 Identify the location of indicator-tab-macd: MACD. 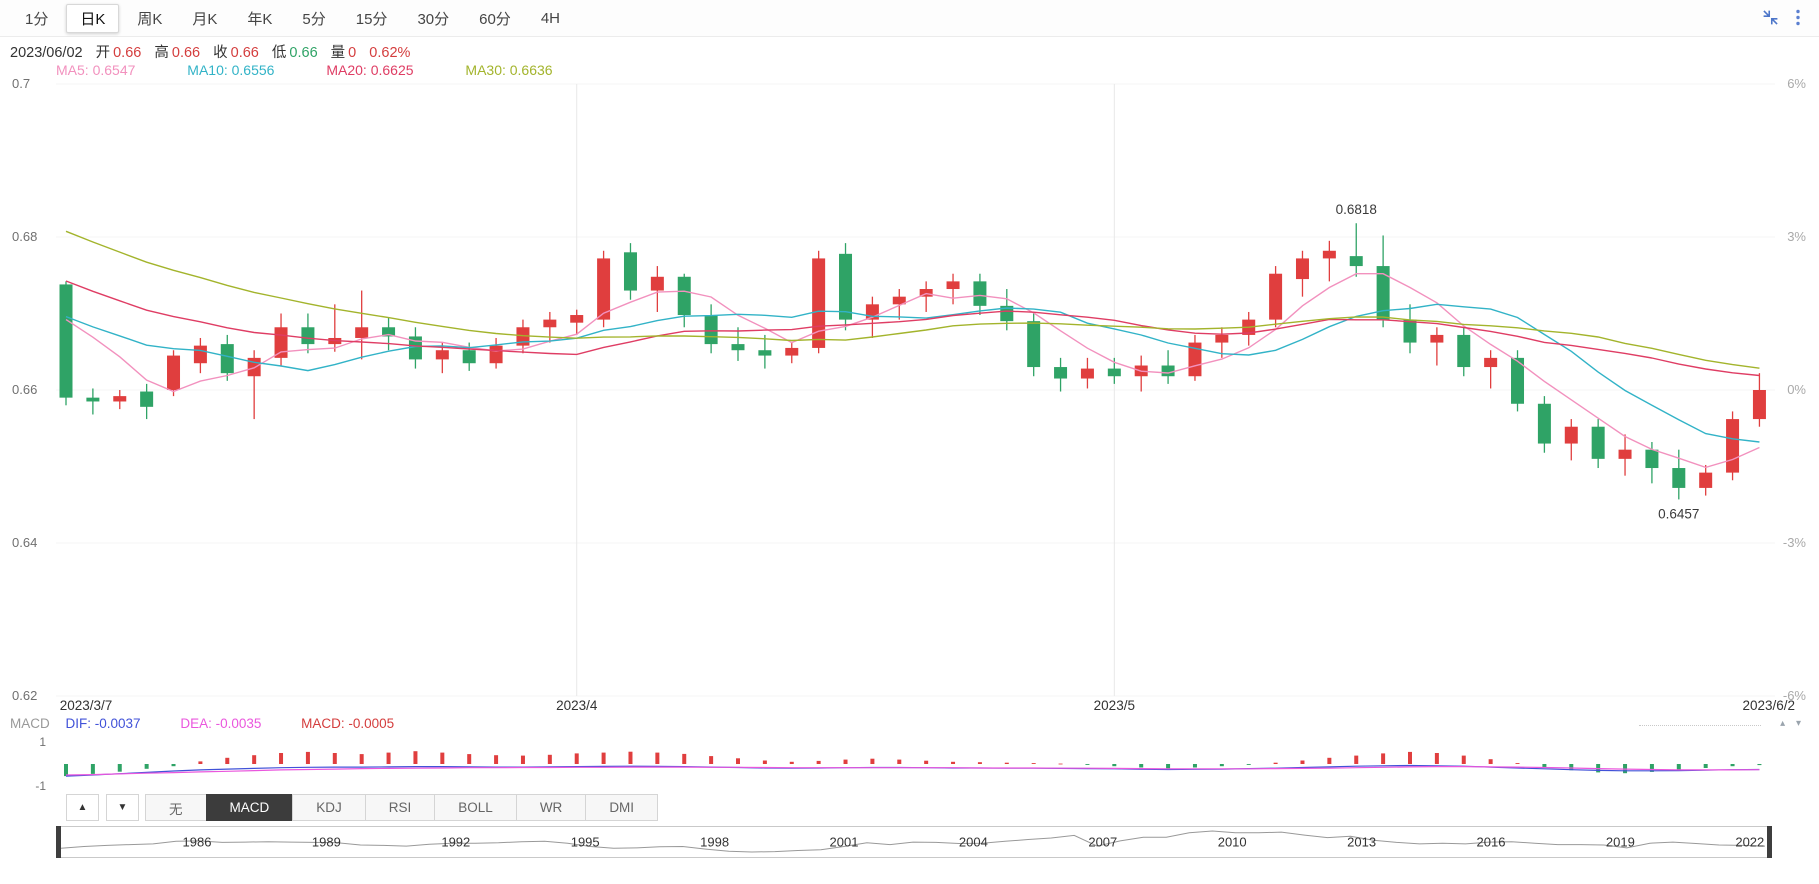
(249, 807).